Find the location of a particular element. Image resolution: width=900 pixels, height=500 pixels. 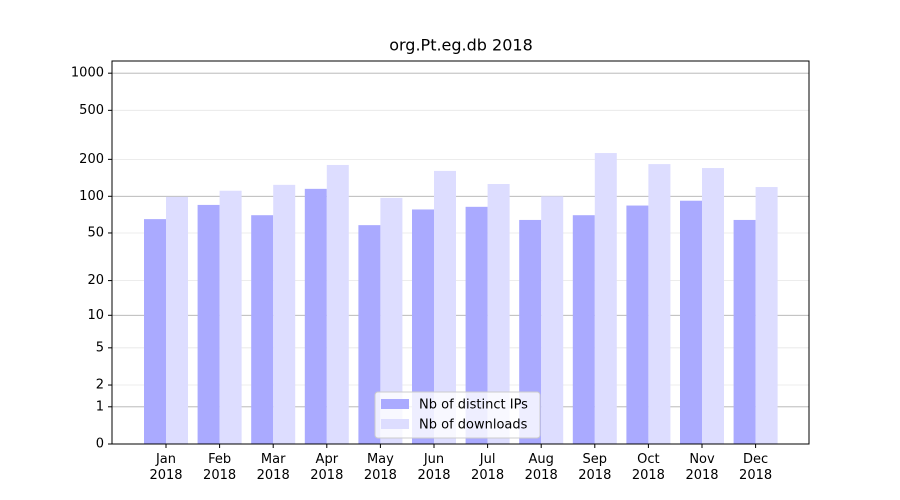

x-tick-label: Jul 2018 is located at coordinates (488, 467).